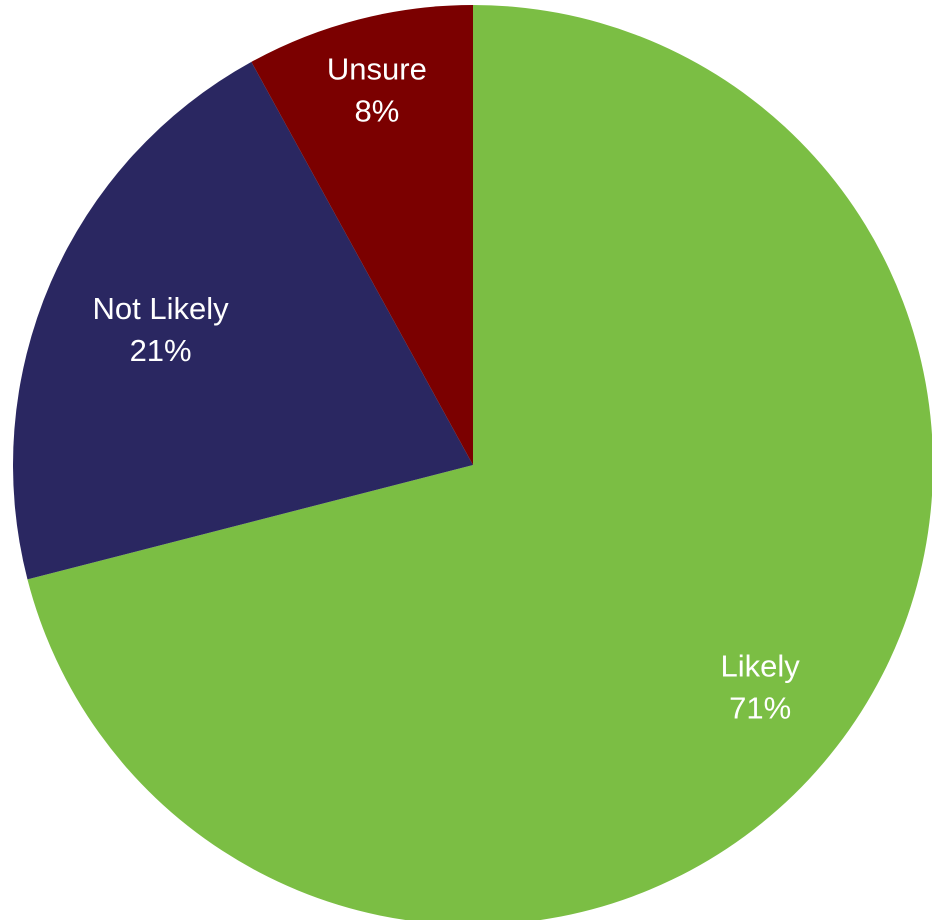 This screenshot has height=920, width=932. I want to click on slice-percent-label: 8%, so click(376, 111).